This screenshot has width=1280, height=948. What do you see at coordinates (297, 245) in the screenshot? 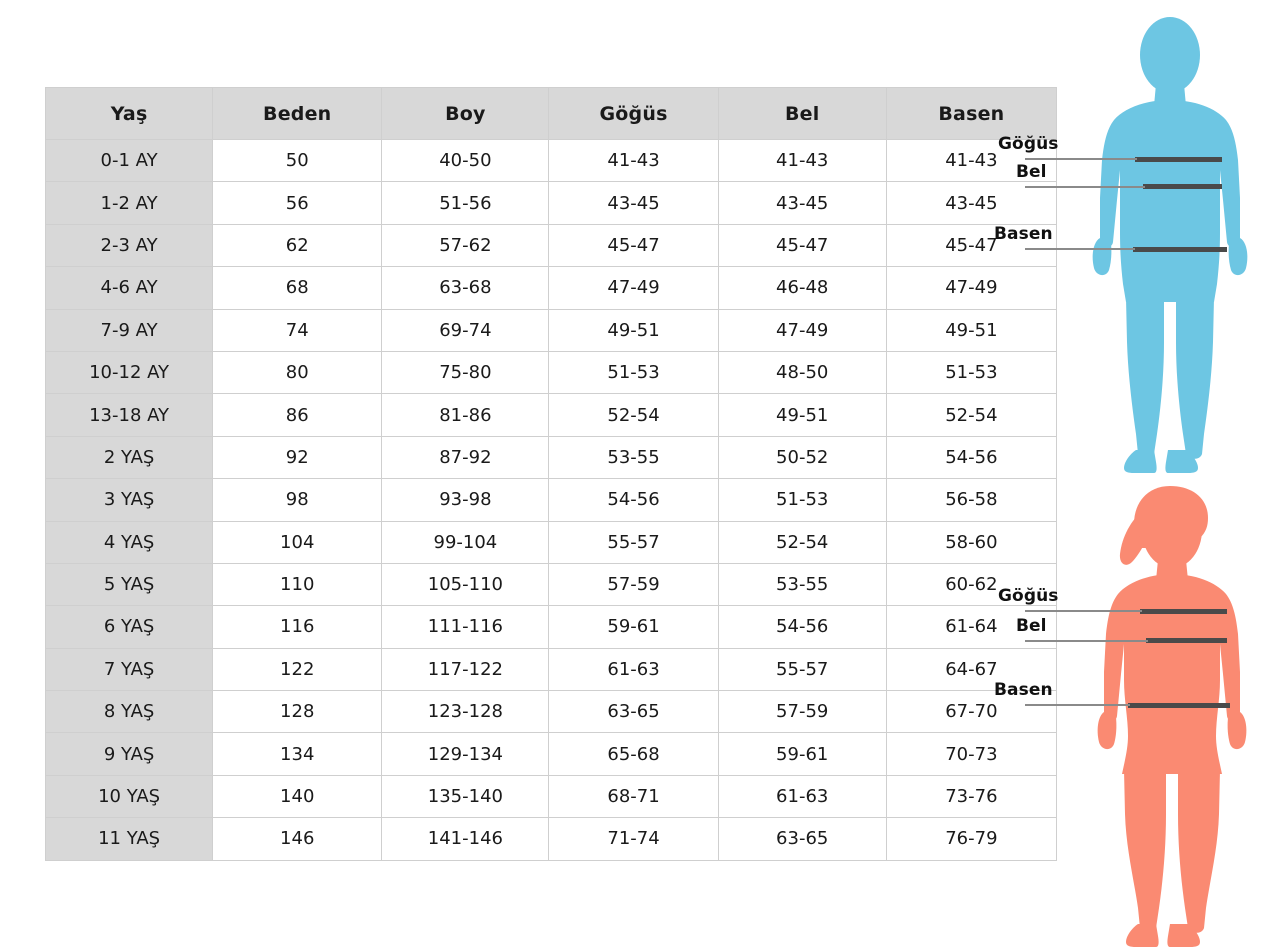
I see `cell-value: 62` at bounding box center [297, 245].